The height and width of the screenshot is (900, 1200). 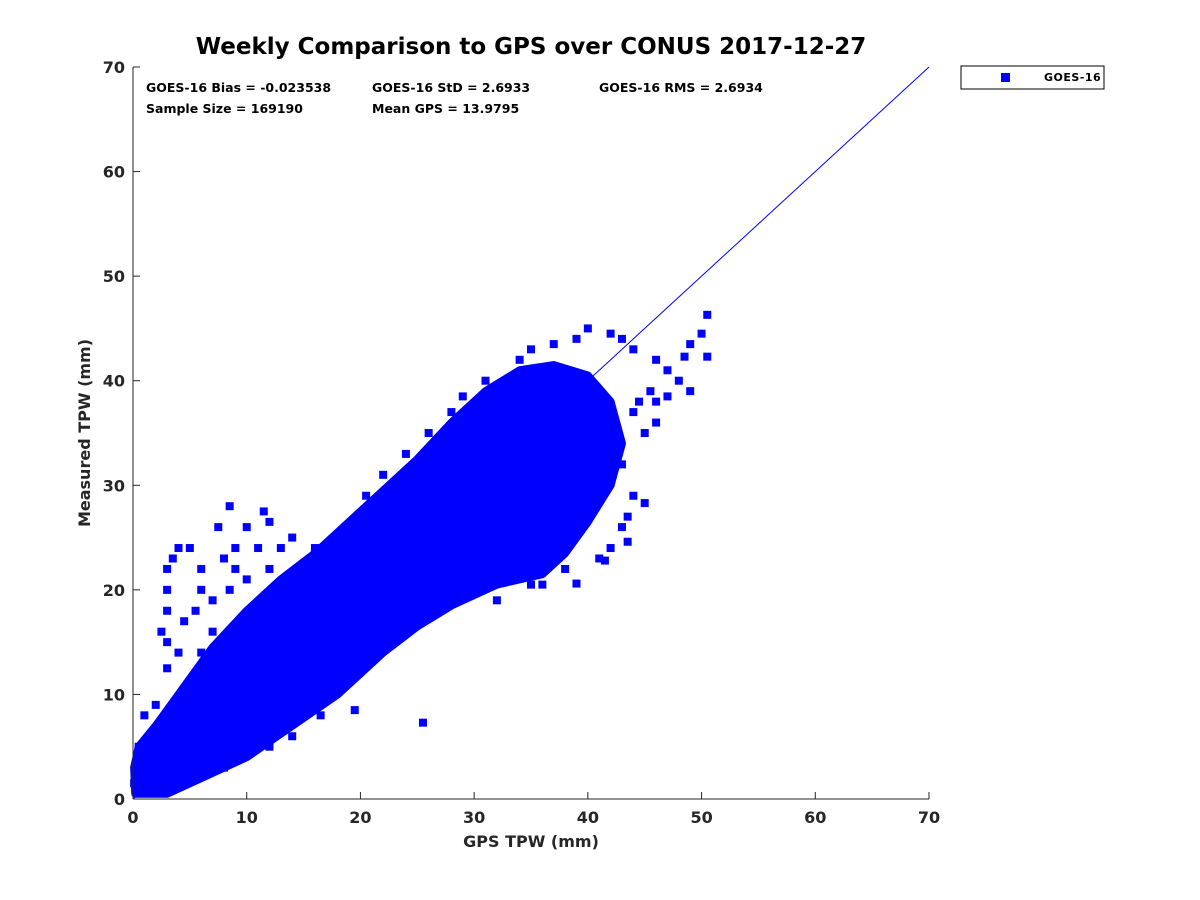 What do you see at coordinates (114, 590) in the screenshot?
I see `y-tick-label: 20` at bounding box center [114, 590].